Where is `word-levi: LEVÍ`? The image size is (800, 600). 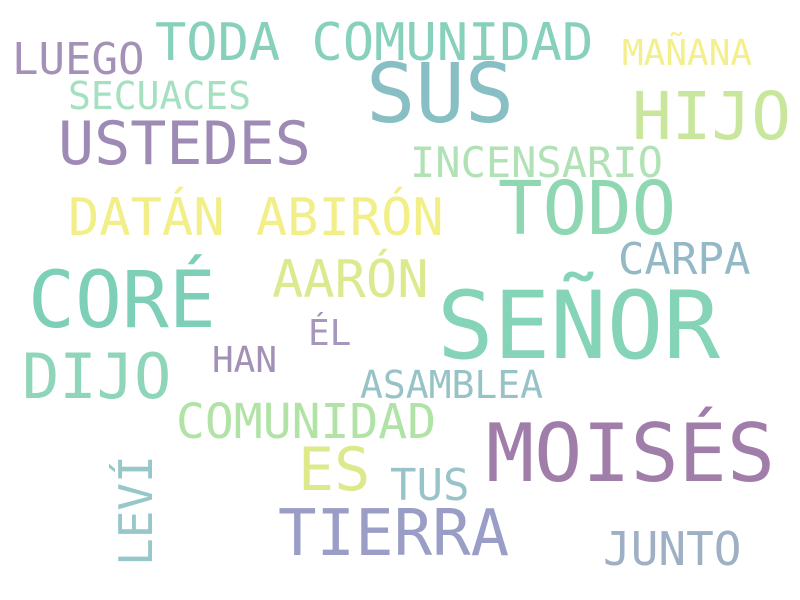
word-levi: LEVÍ is located at coordinates (136, 510).